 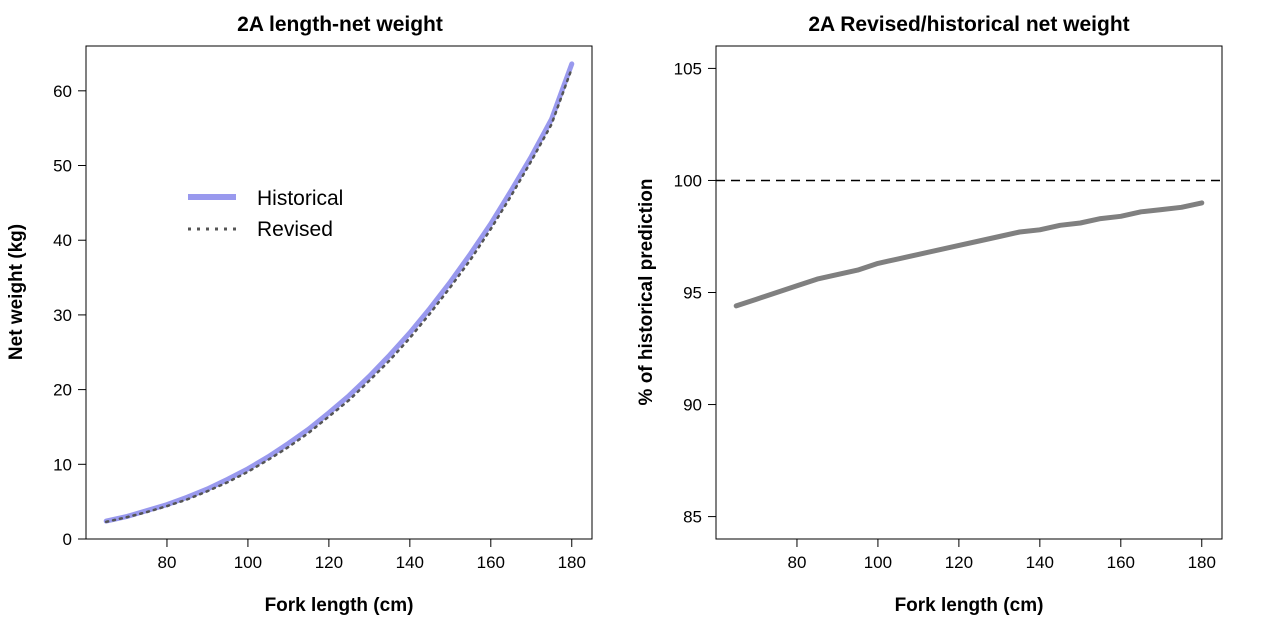 I want to click on y-tick-label: 95, so click(x=692, y=293).